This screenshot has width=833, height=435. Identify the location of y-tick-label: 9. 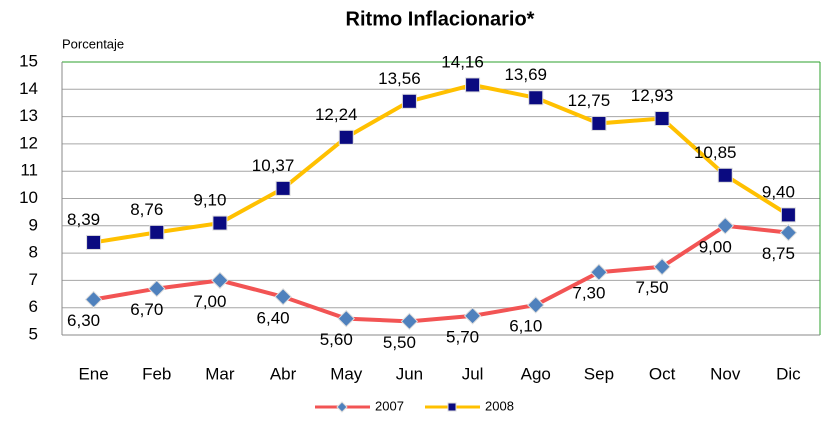
(33, 224).